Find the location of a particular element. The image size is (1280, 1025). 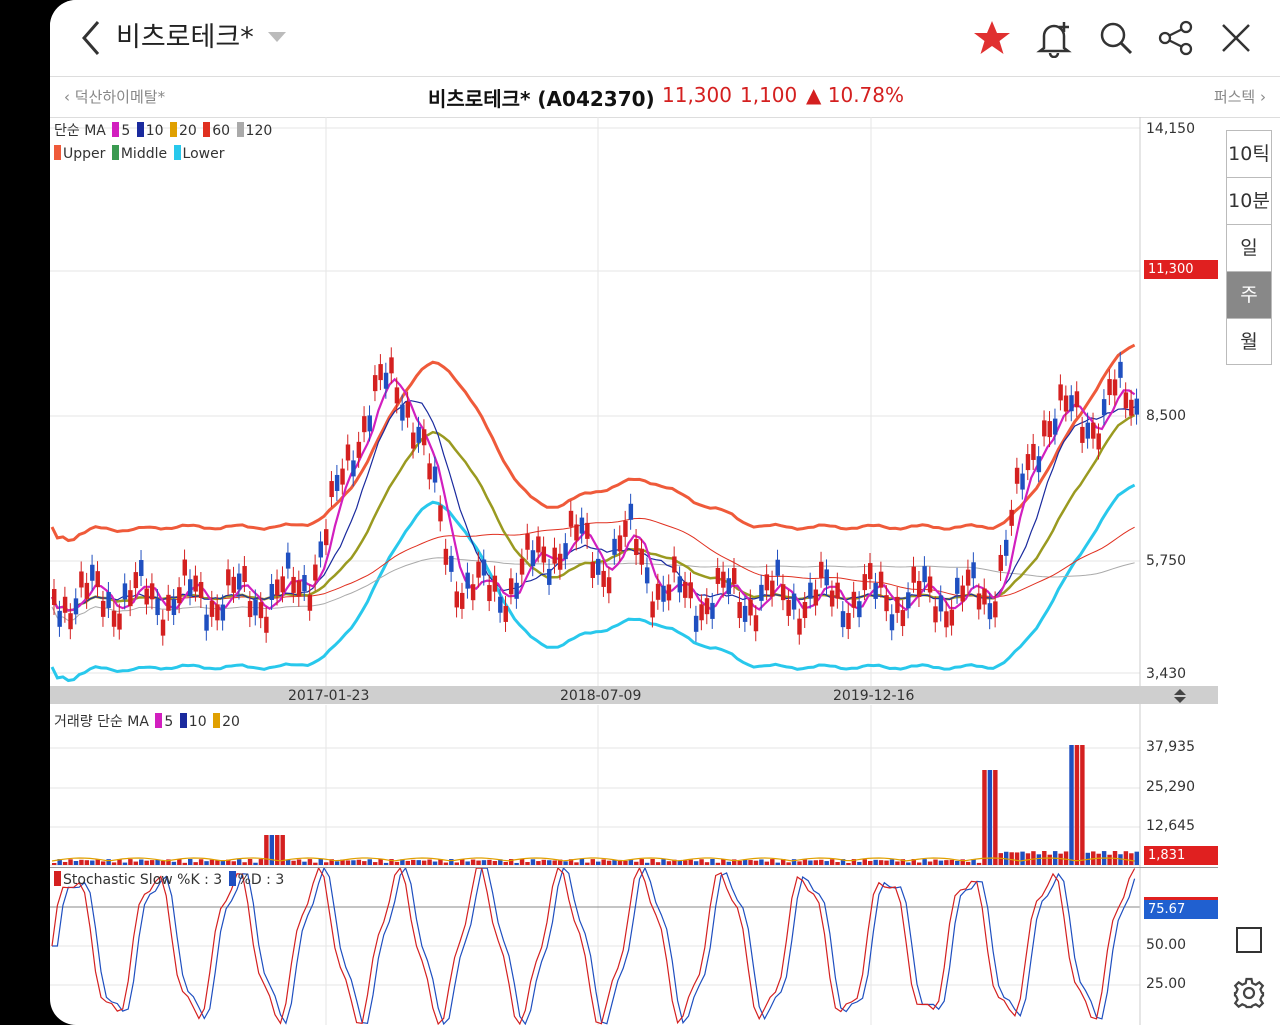

y-label-price: 14,150 is located at coordinates (1170, 129).